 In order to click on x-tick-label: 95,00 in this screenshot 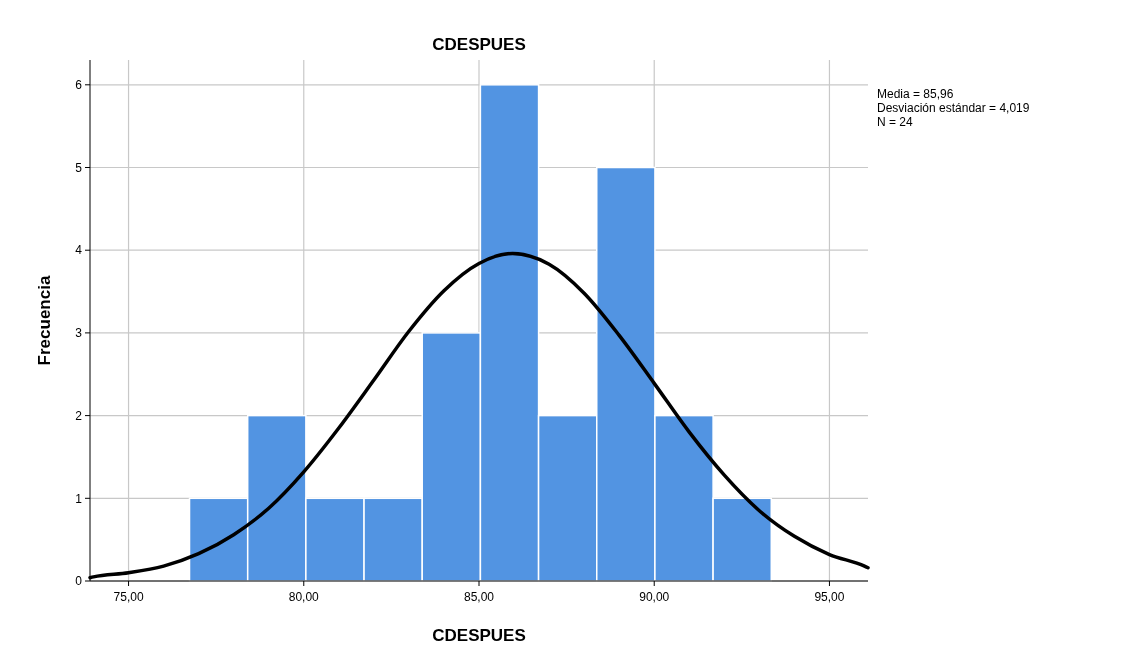, I will do `click(829, 597)`.